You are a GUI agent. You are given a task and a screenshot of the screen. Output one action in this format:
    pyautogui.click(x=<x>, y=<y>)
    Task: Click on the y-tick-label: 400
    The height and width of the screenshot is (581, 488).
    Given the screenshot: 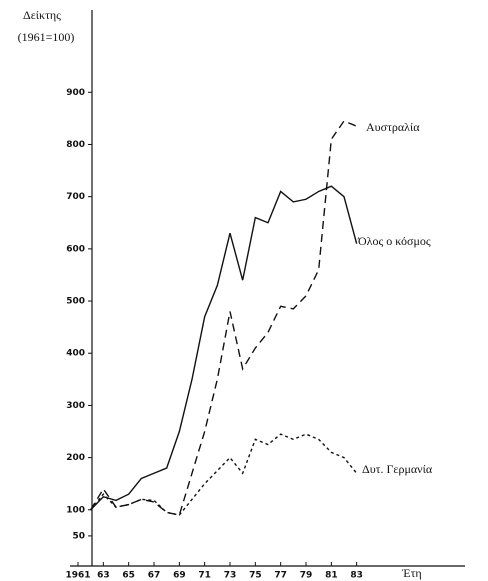 What is the action you would take?
    pyautogui.click(x=75, y=354)
    